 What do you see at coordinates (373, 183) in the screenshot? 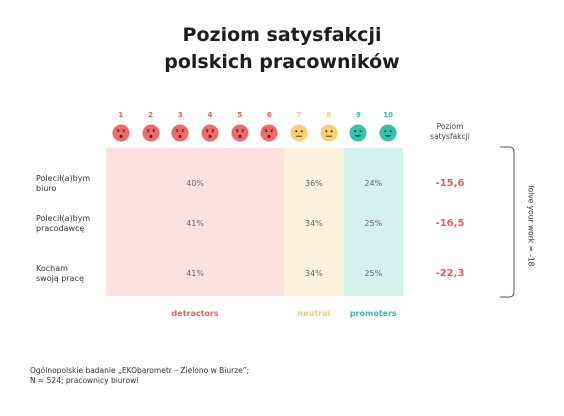
I see `cell-promoters: 24%` at bounding box center [373, 183].